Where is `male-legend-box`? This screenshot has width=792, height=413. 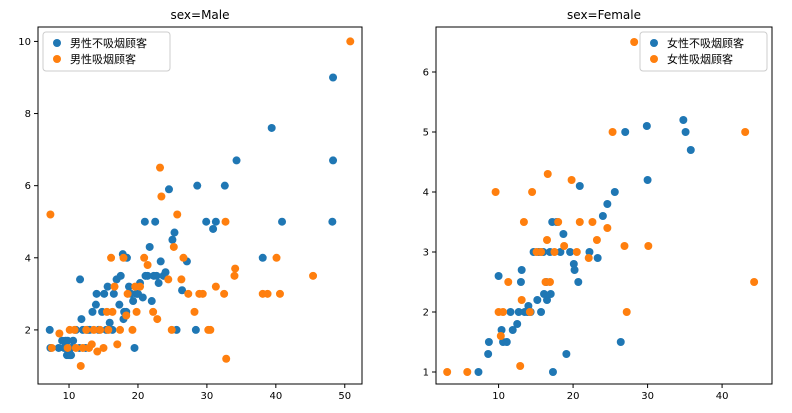 male-legend-box is located at coordinates (106, 51).